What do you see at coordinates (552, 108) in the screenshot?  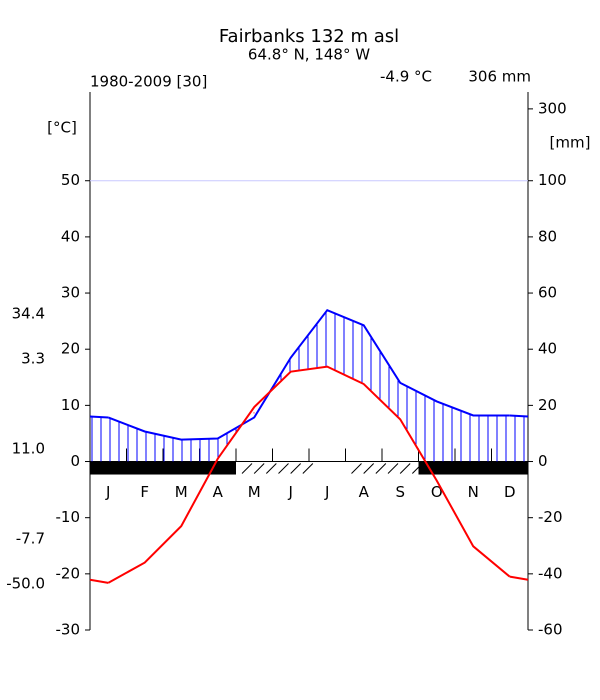 I see `y2-tick-label: 300` at bounding box center [552, 108].